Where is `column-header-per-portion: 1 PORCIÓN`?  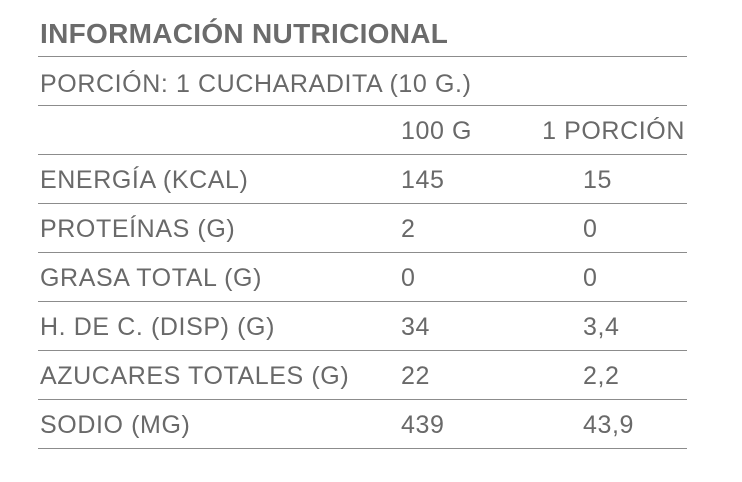 column-header-per-portion: 1 PORCIÓN is located at coordinates (613, 131).